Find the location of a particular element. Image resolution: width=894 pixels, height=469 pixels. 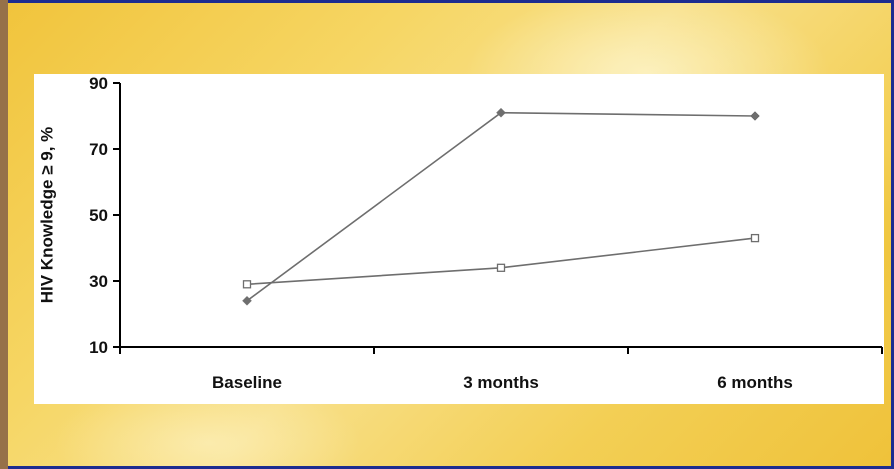

y-tick-label: 70 is located at coordinates (98, 149).